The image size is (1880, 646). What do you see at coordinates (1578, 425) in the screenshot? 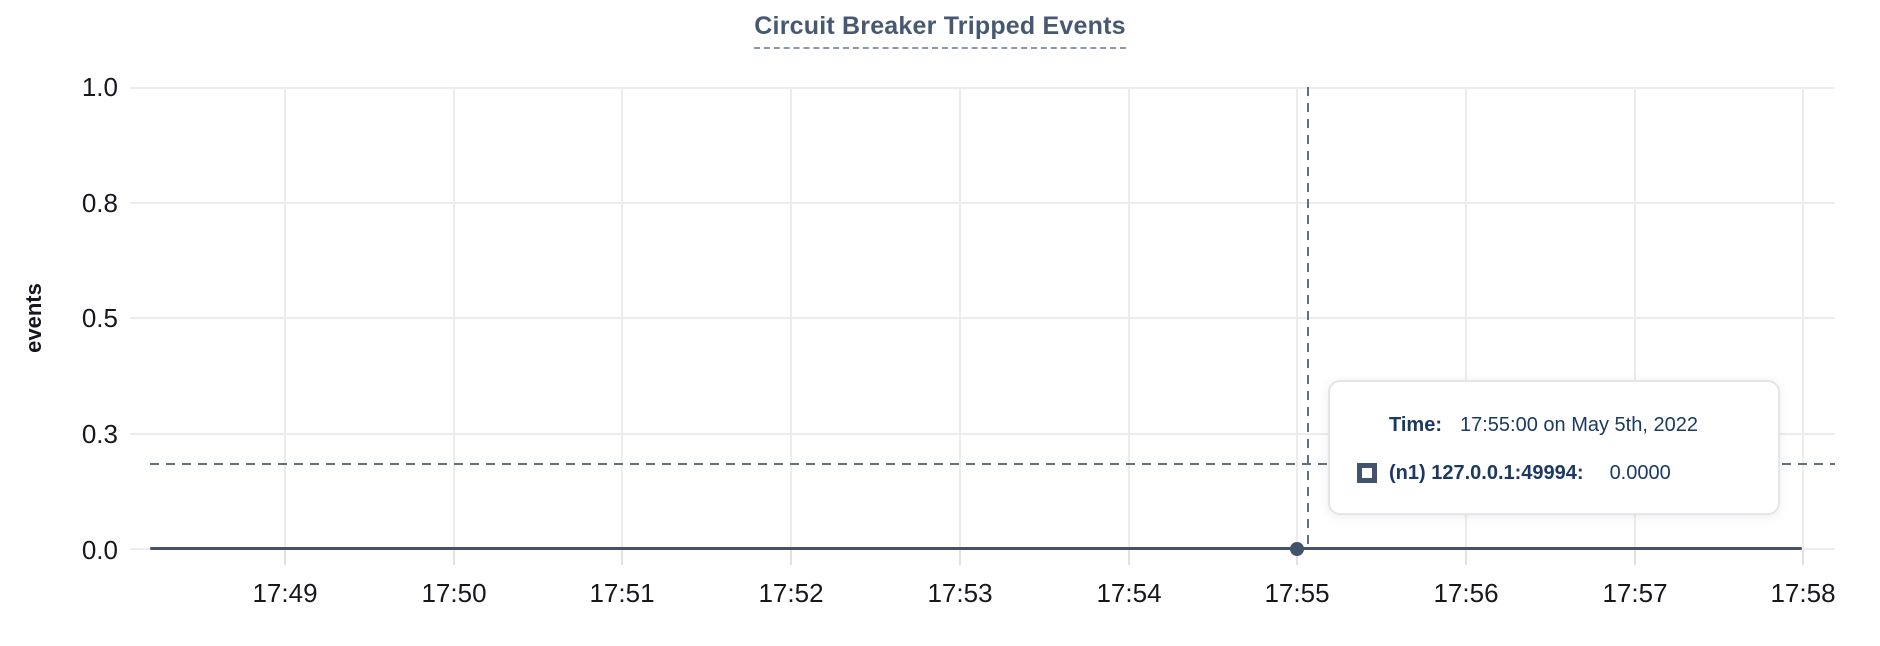
I see `tooltip-time-value: 17:55:00 on May 5th, 2022` at bounding box center [1578, 425].